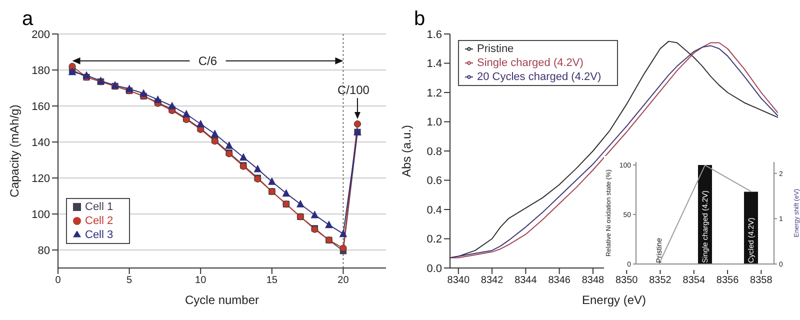  I want to click on y-tick-label: 1.6, so click(434, 34).